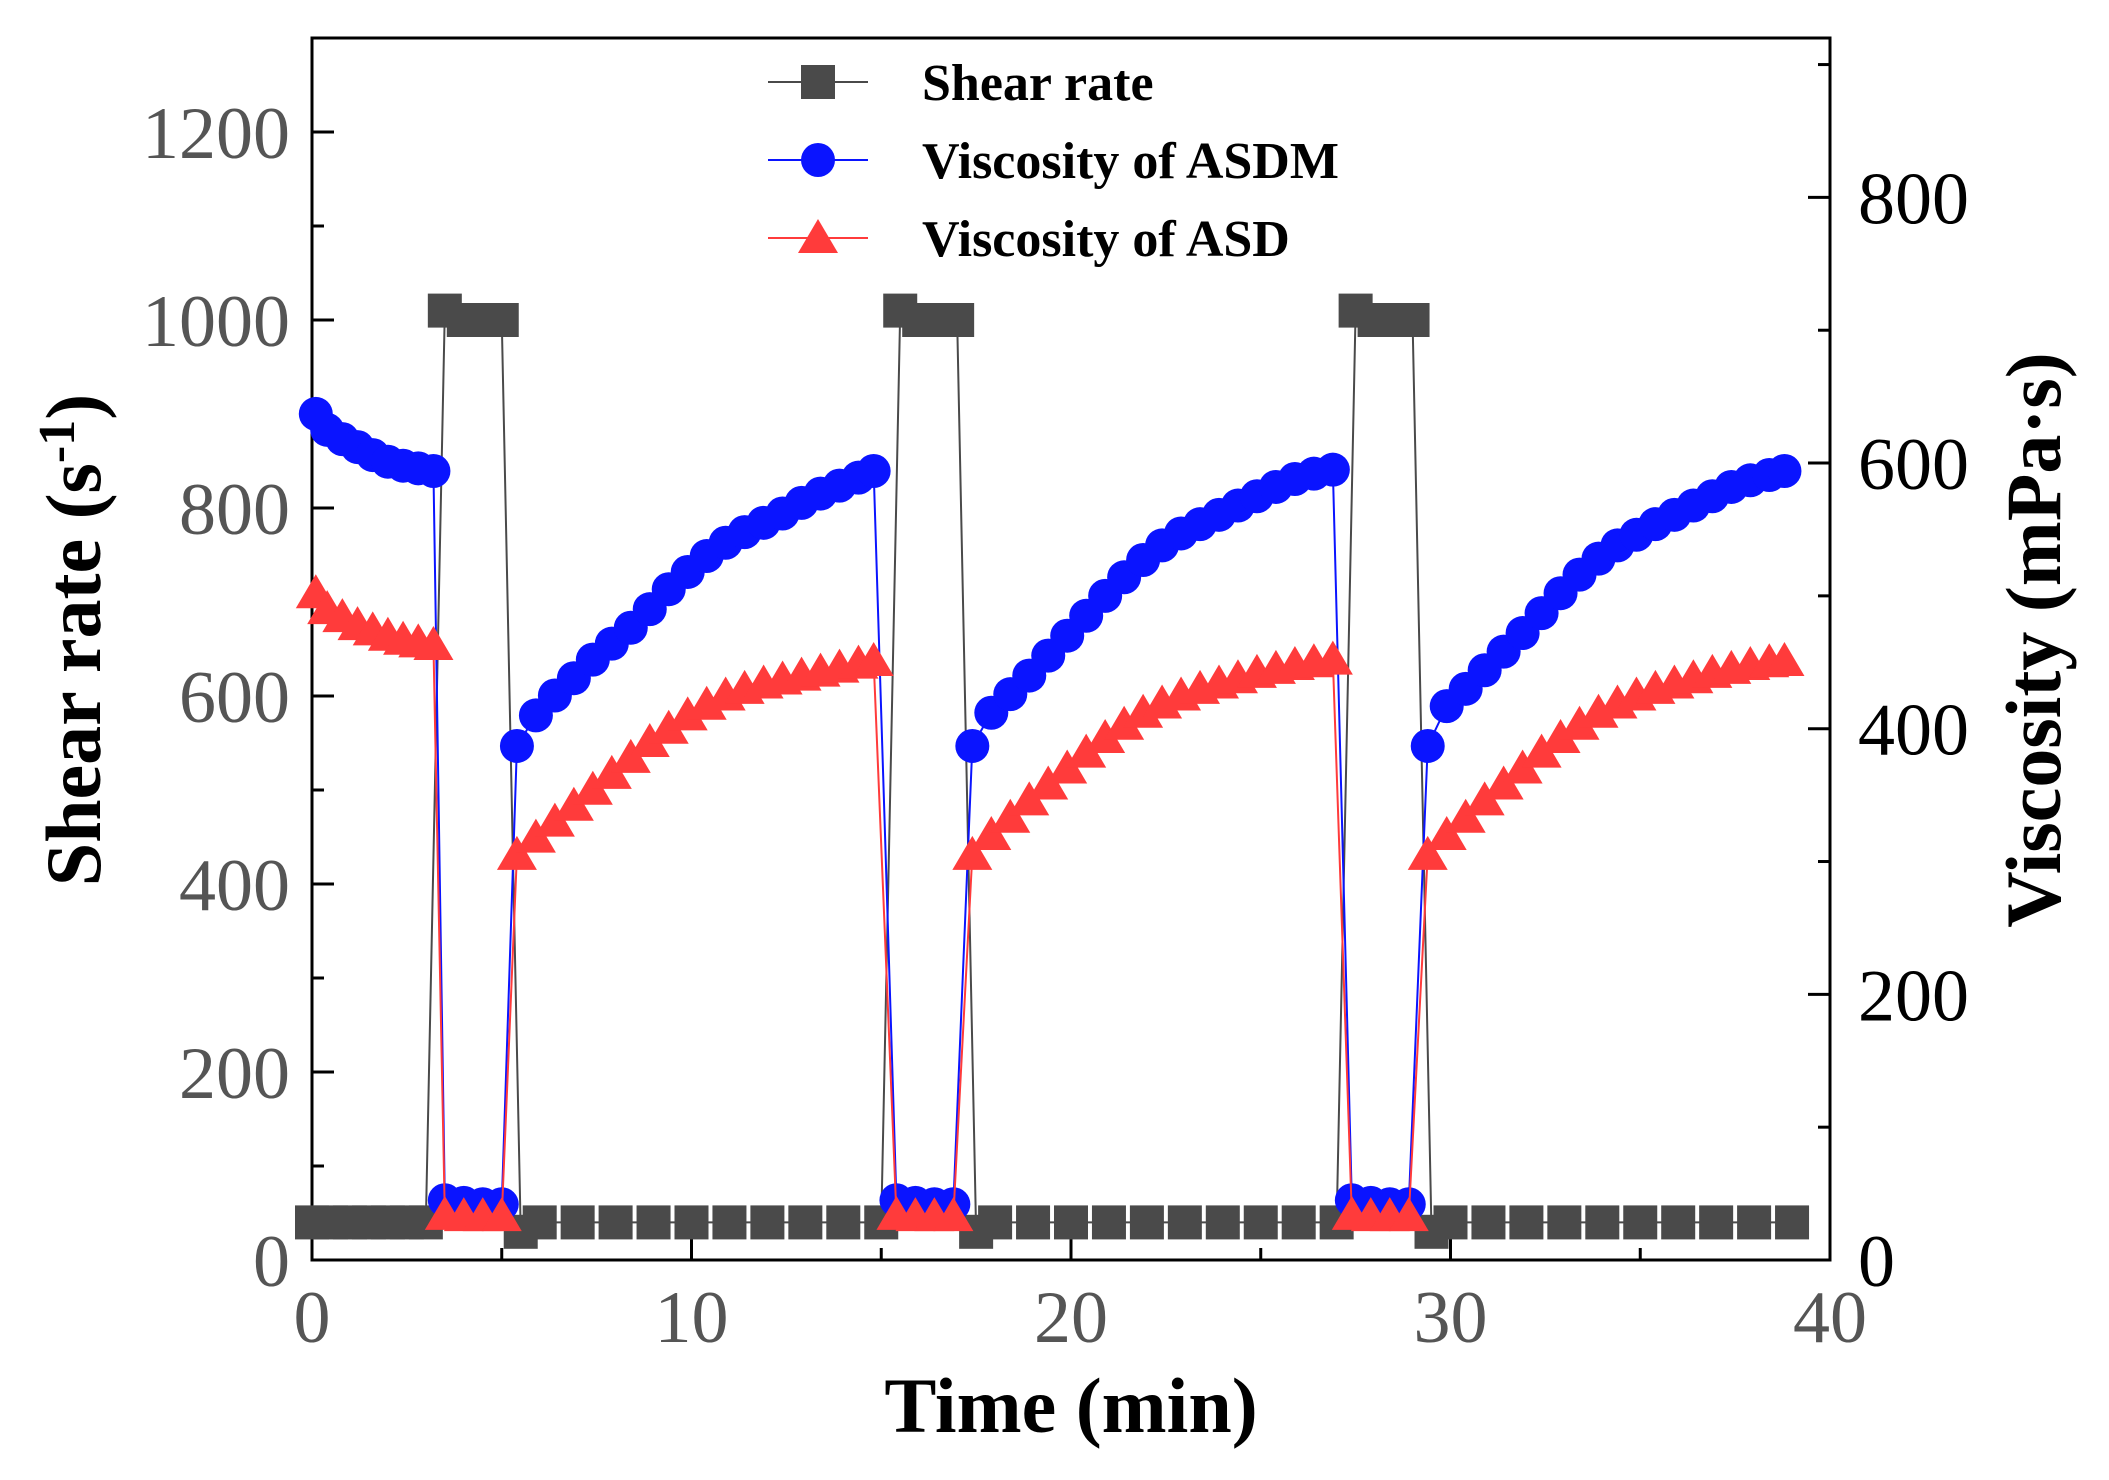 The width and height of the screenshot is (2109, 1480). I want to click on x-tick-label: 10, so click(692, 1318).